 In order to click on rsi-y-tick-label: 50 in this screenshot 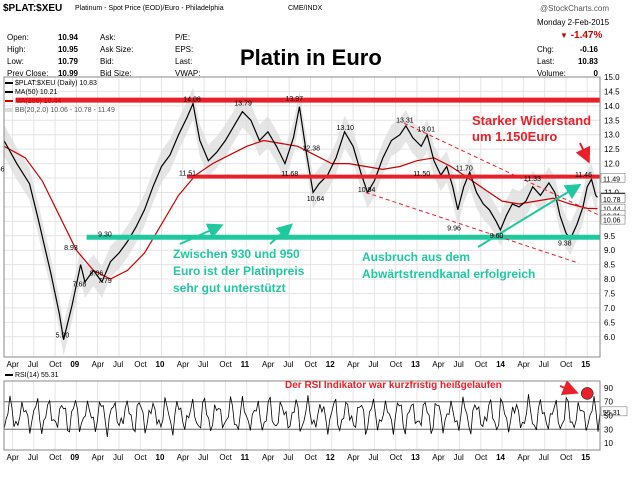, I will do `click(608, 416)`.